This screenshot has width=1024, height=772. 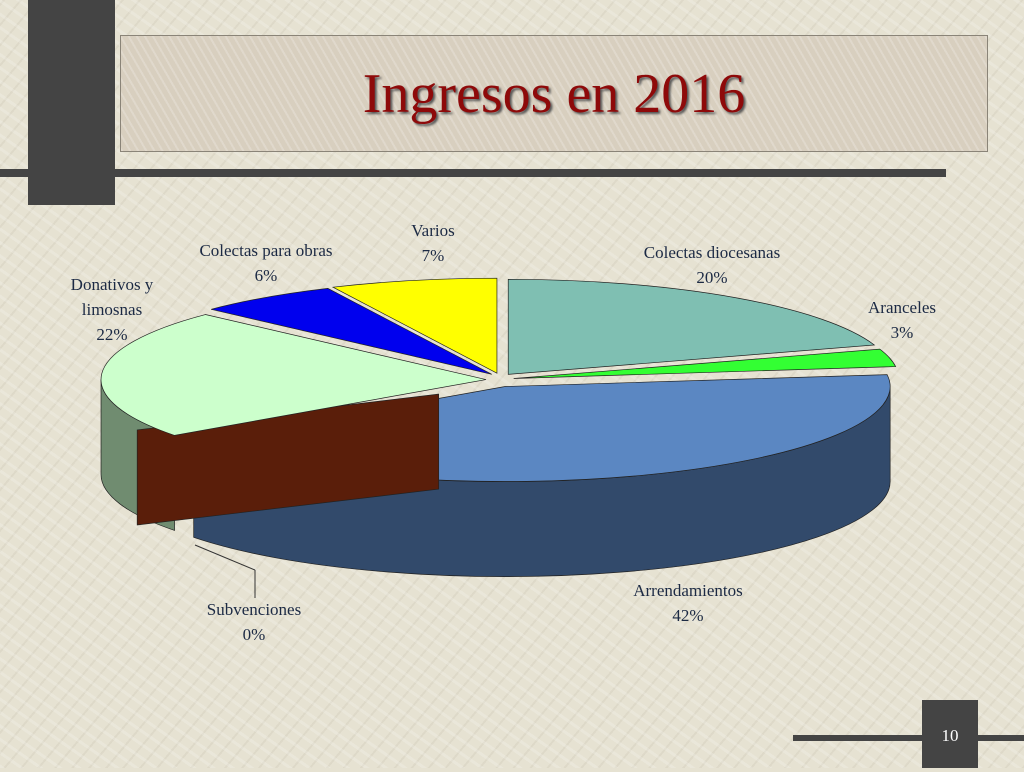 I want to click on value-label: 7%, so click(x=433, y=255).